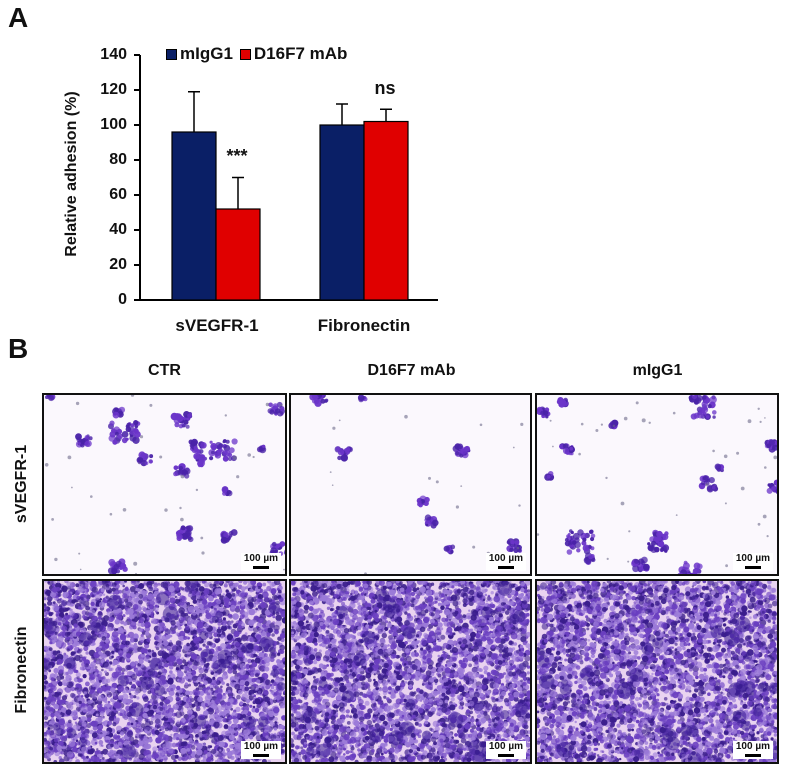 The image size is (786, 773). What do you see at coordinates (385, 88) in the screenshot?
I see `significance-fibronectin: ns` at bounding box center [385, 88].